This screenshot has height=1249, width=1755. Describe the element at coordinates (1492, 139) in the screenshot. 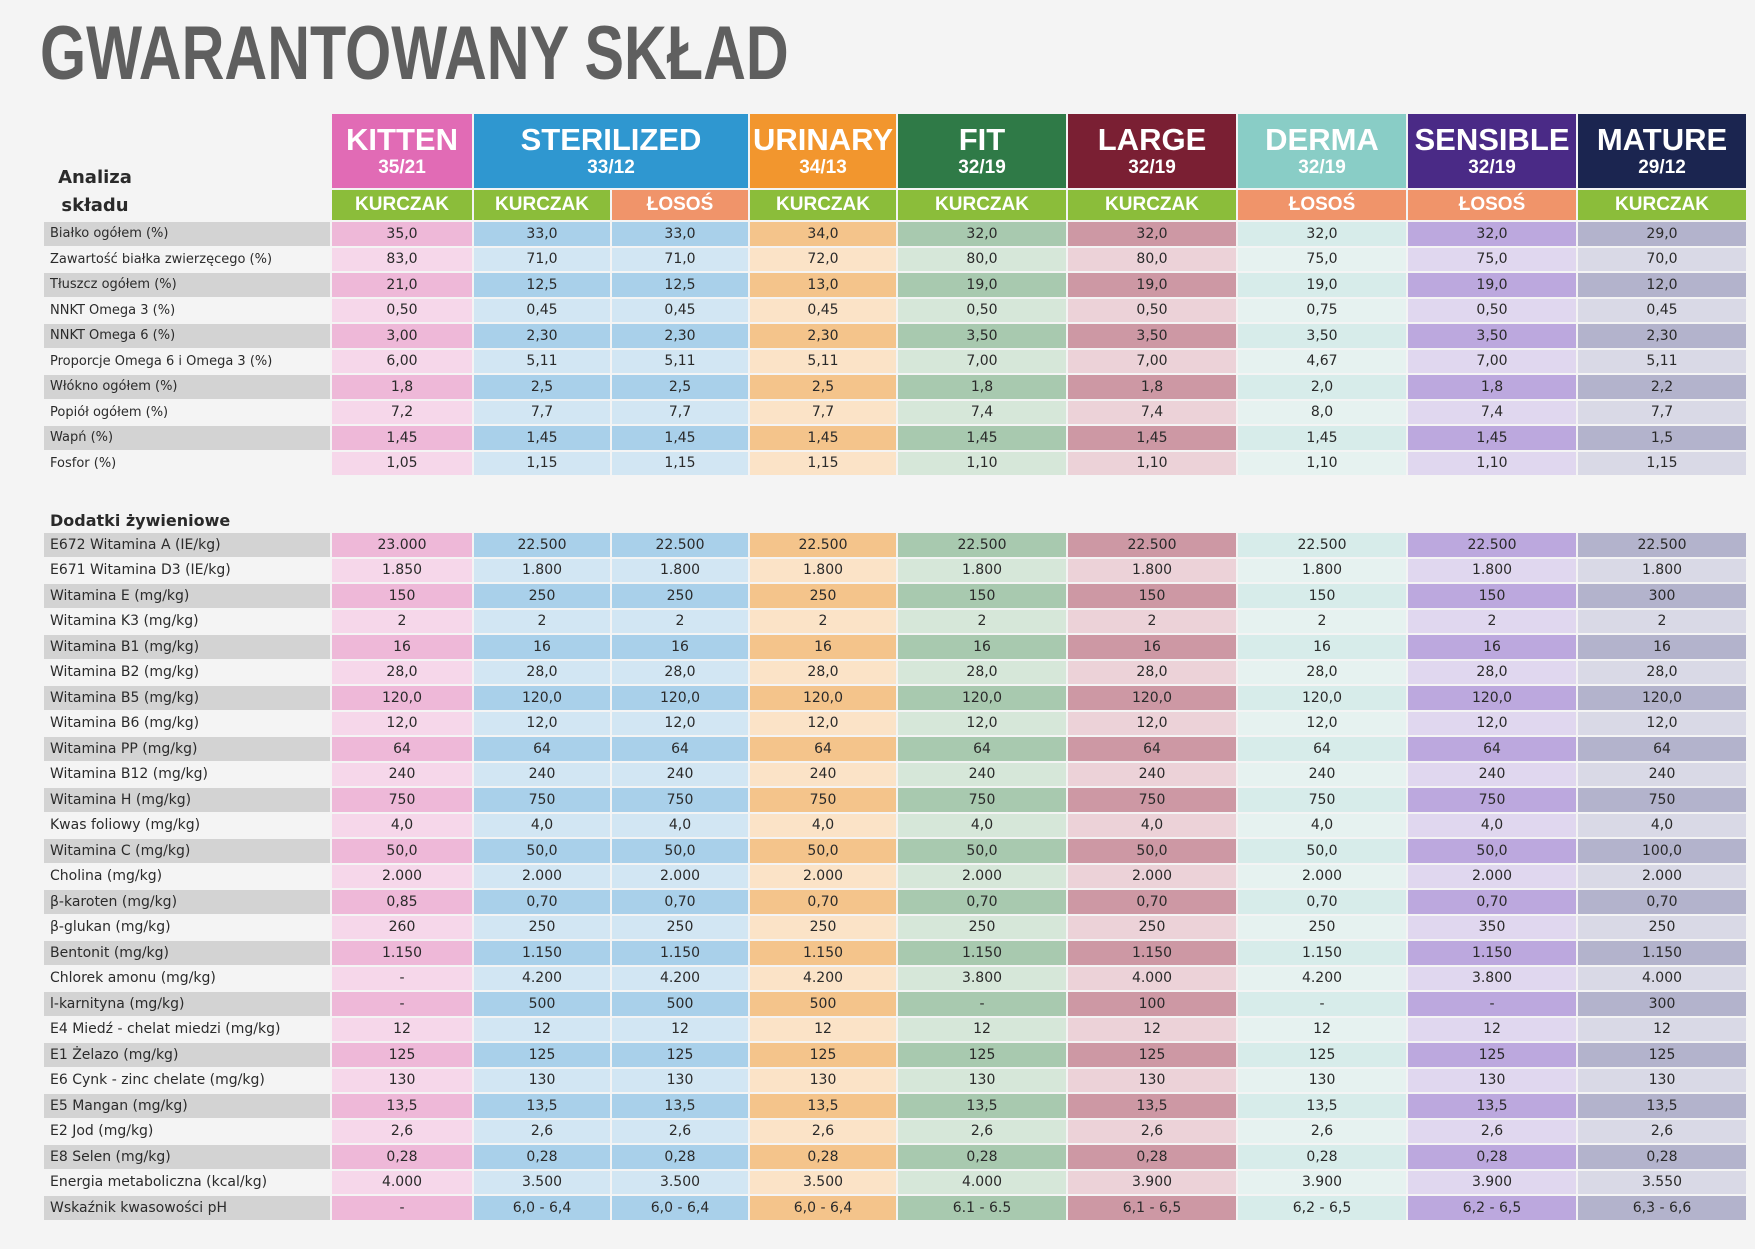

I see `product-name: SENSIBLE` at that location.